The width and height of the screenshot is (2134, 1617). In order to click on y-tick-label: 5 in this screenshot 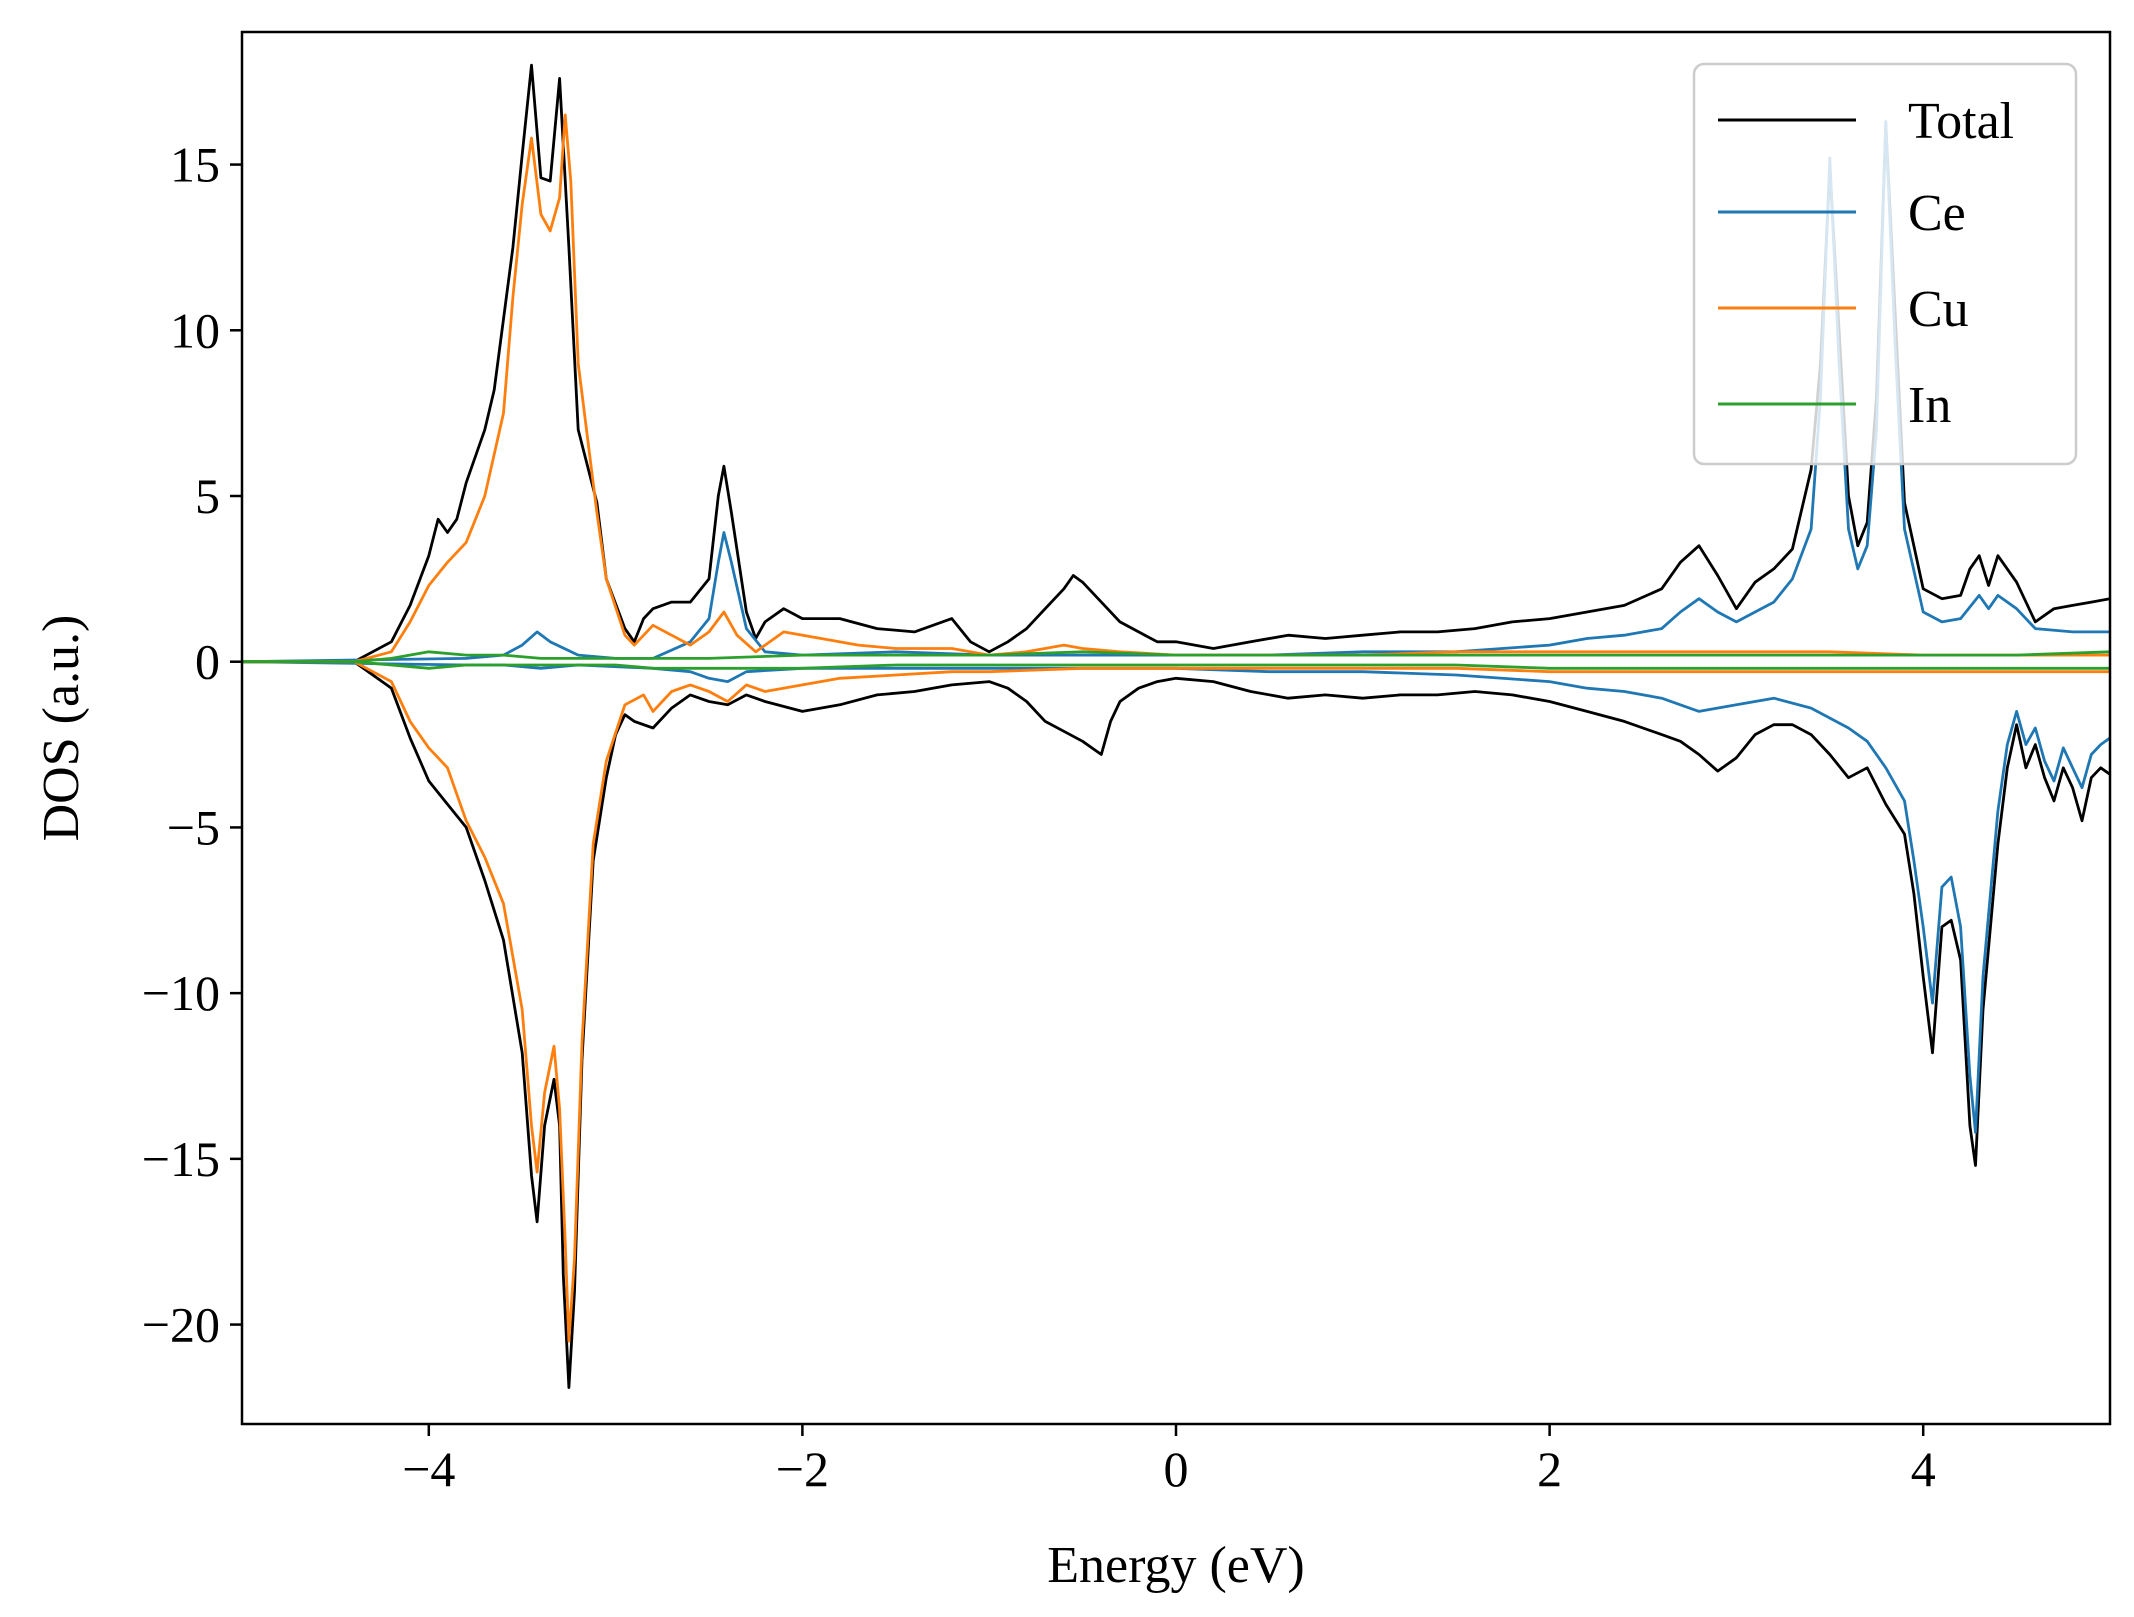, I will do `click(207, 496)`.